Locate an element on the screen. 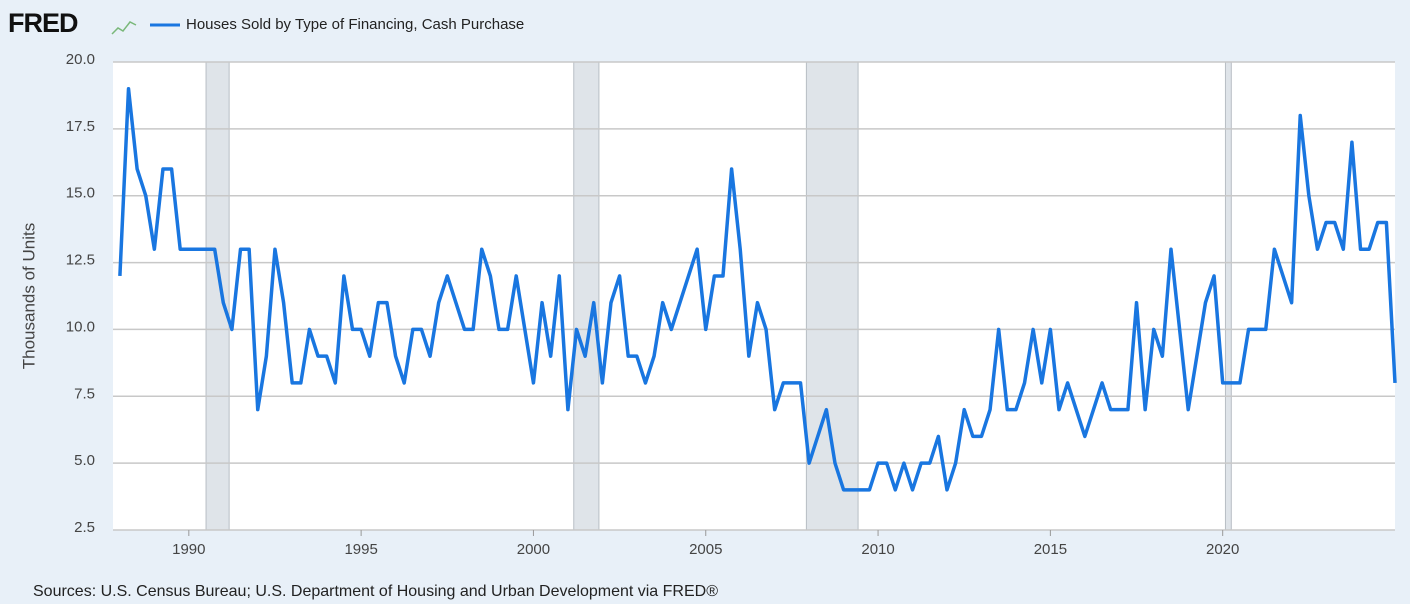 Image resolution: width=1410 pixels, height=604 pixels. y-tick-label: 10.0 is located at coordinates (80, 326).